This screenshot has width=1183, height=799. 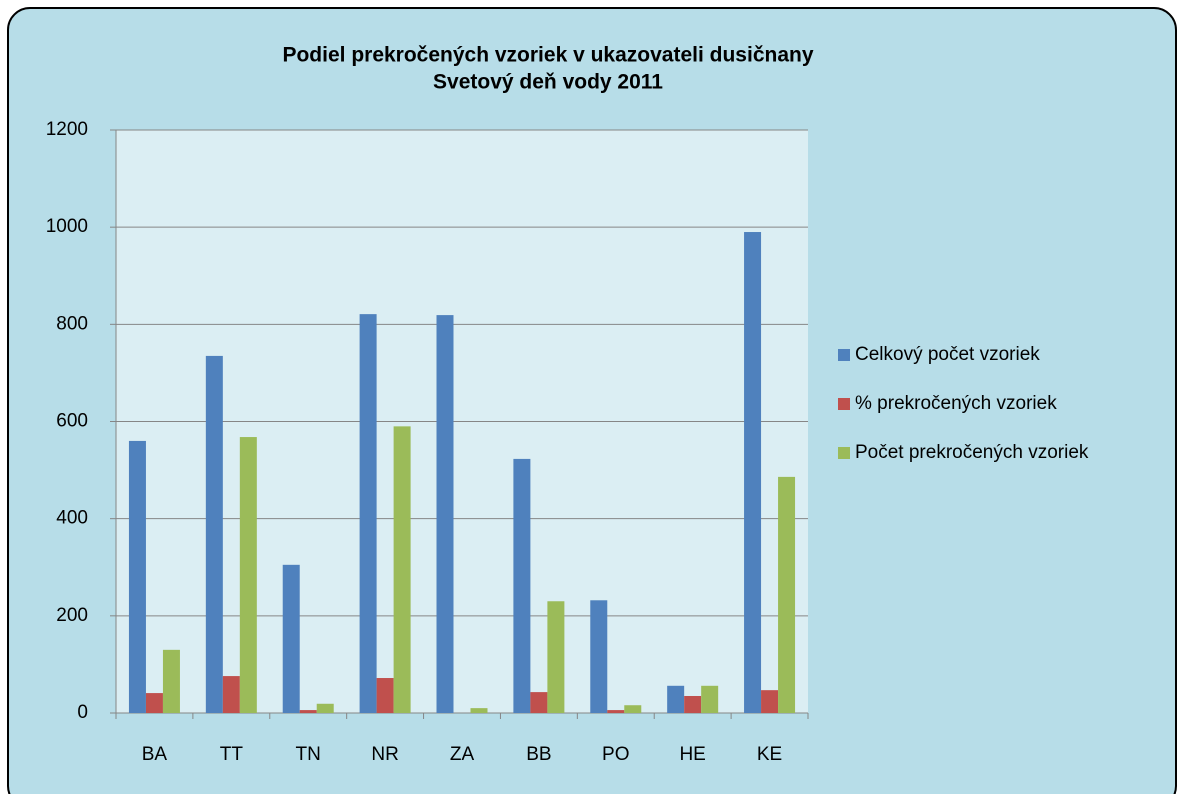 What do you see at coordinates (615, 754) in the screenshot?
I see `x-tick-label: PO` at bounding box center [615, 754].